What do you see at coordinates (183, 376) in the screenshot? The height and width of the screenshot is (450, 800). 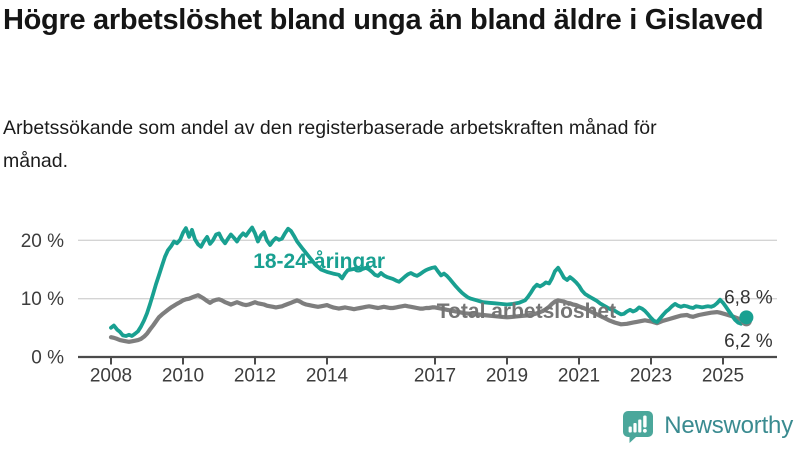 I see `x-axis-label: 2010` at bounding box center [183, 376].